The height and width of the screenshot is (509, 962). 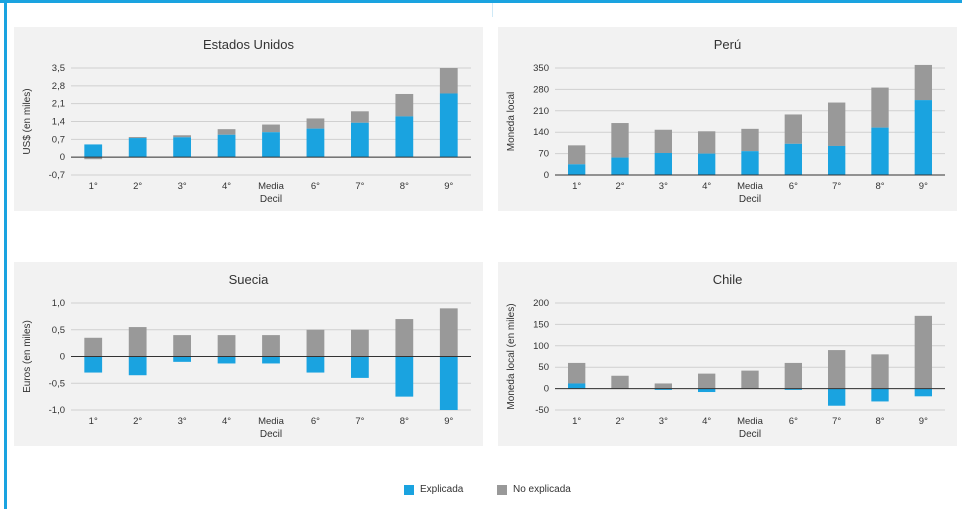 I want to click on legend-swatch-unexplained, so click(x=502, y=489).